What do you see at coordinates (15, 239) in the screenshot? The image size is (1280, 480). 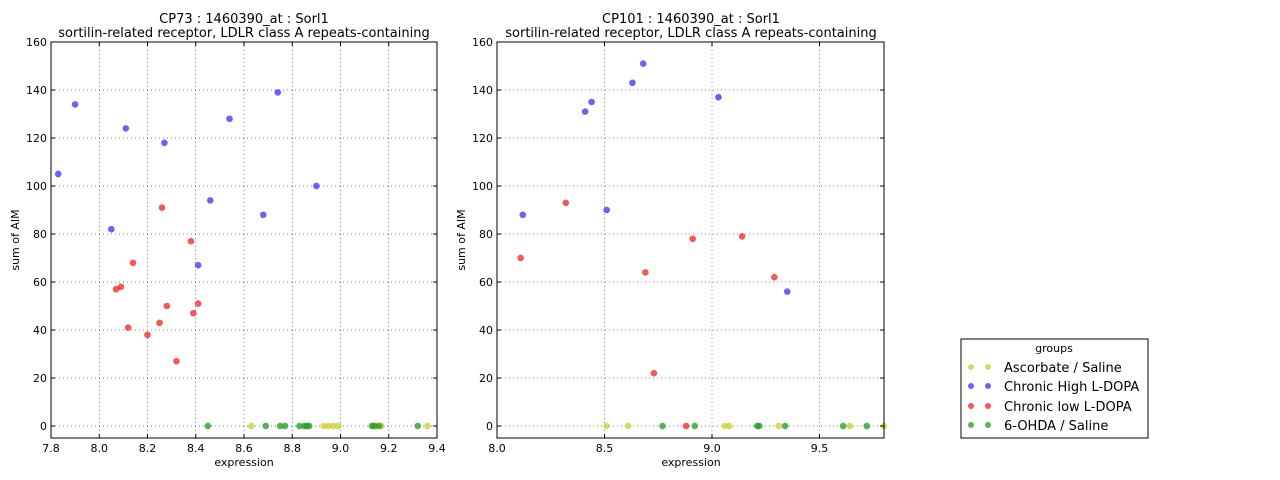 I see `chart-left-ylabel: sum of AIM` at bounding box center [15, 239].